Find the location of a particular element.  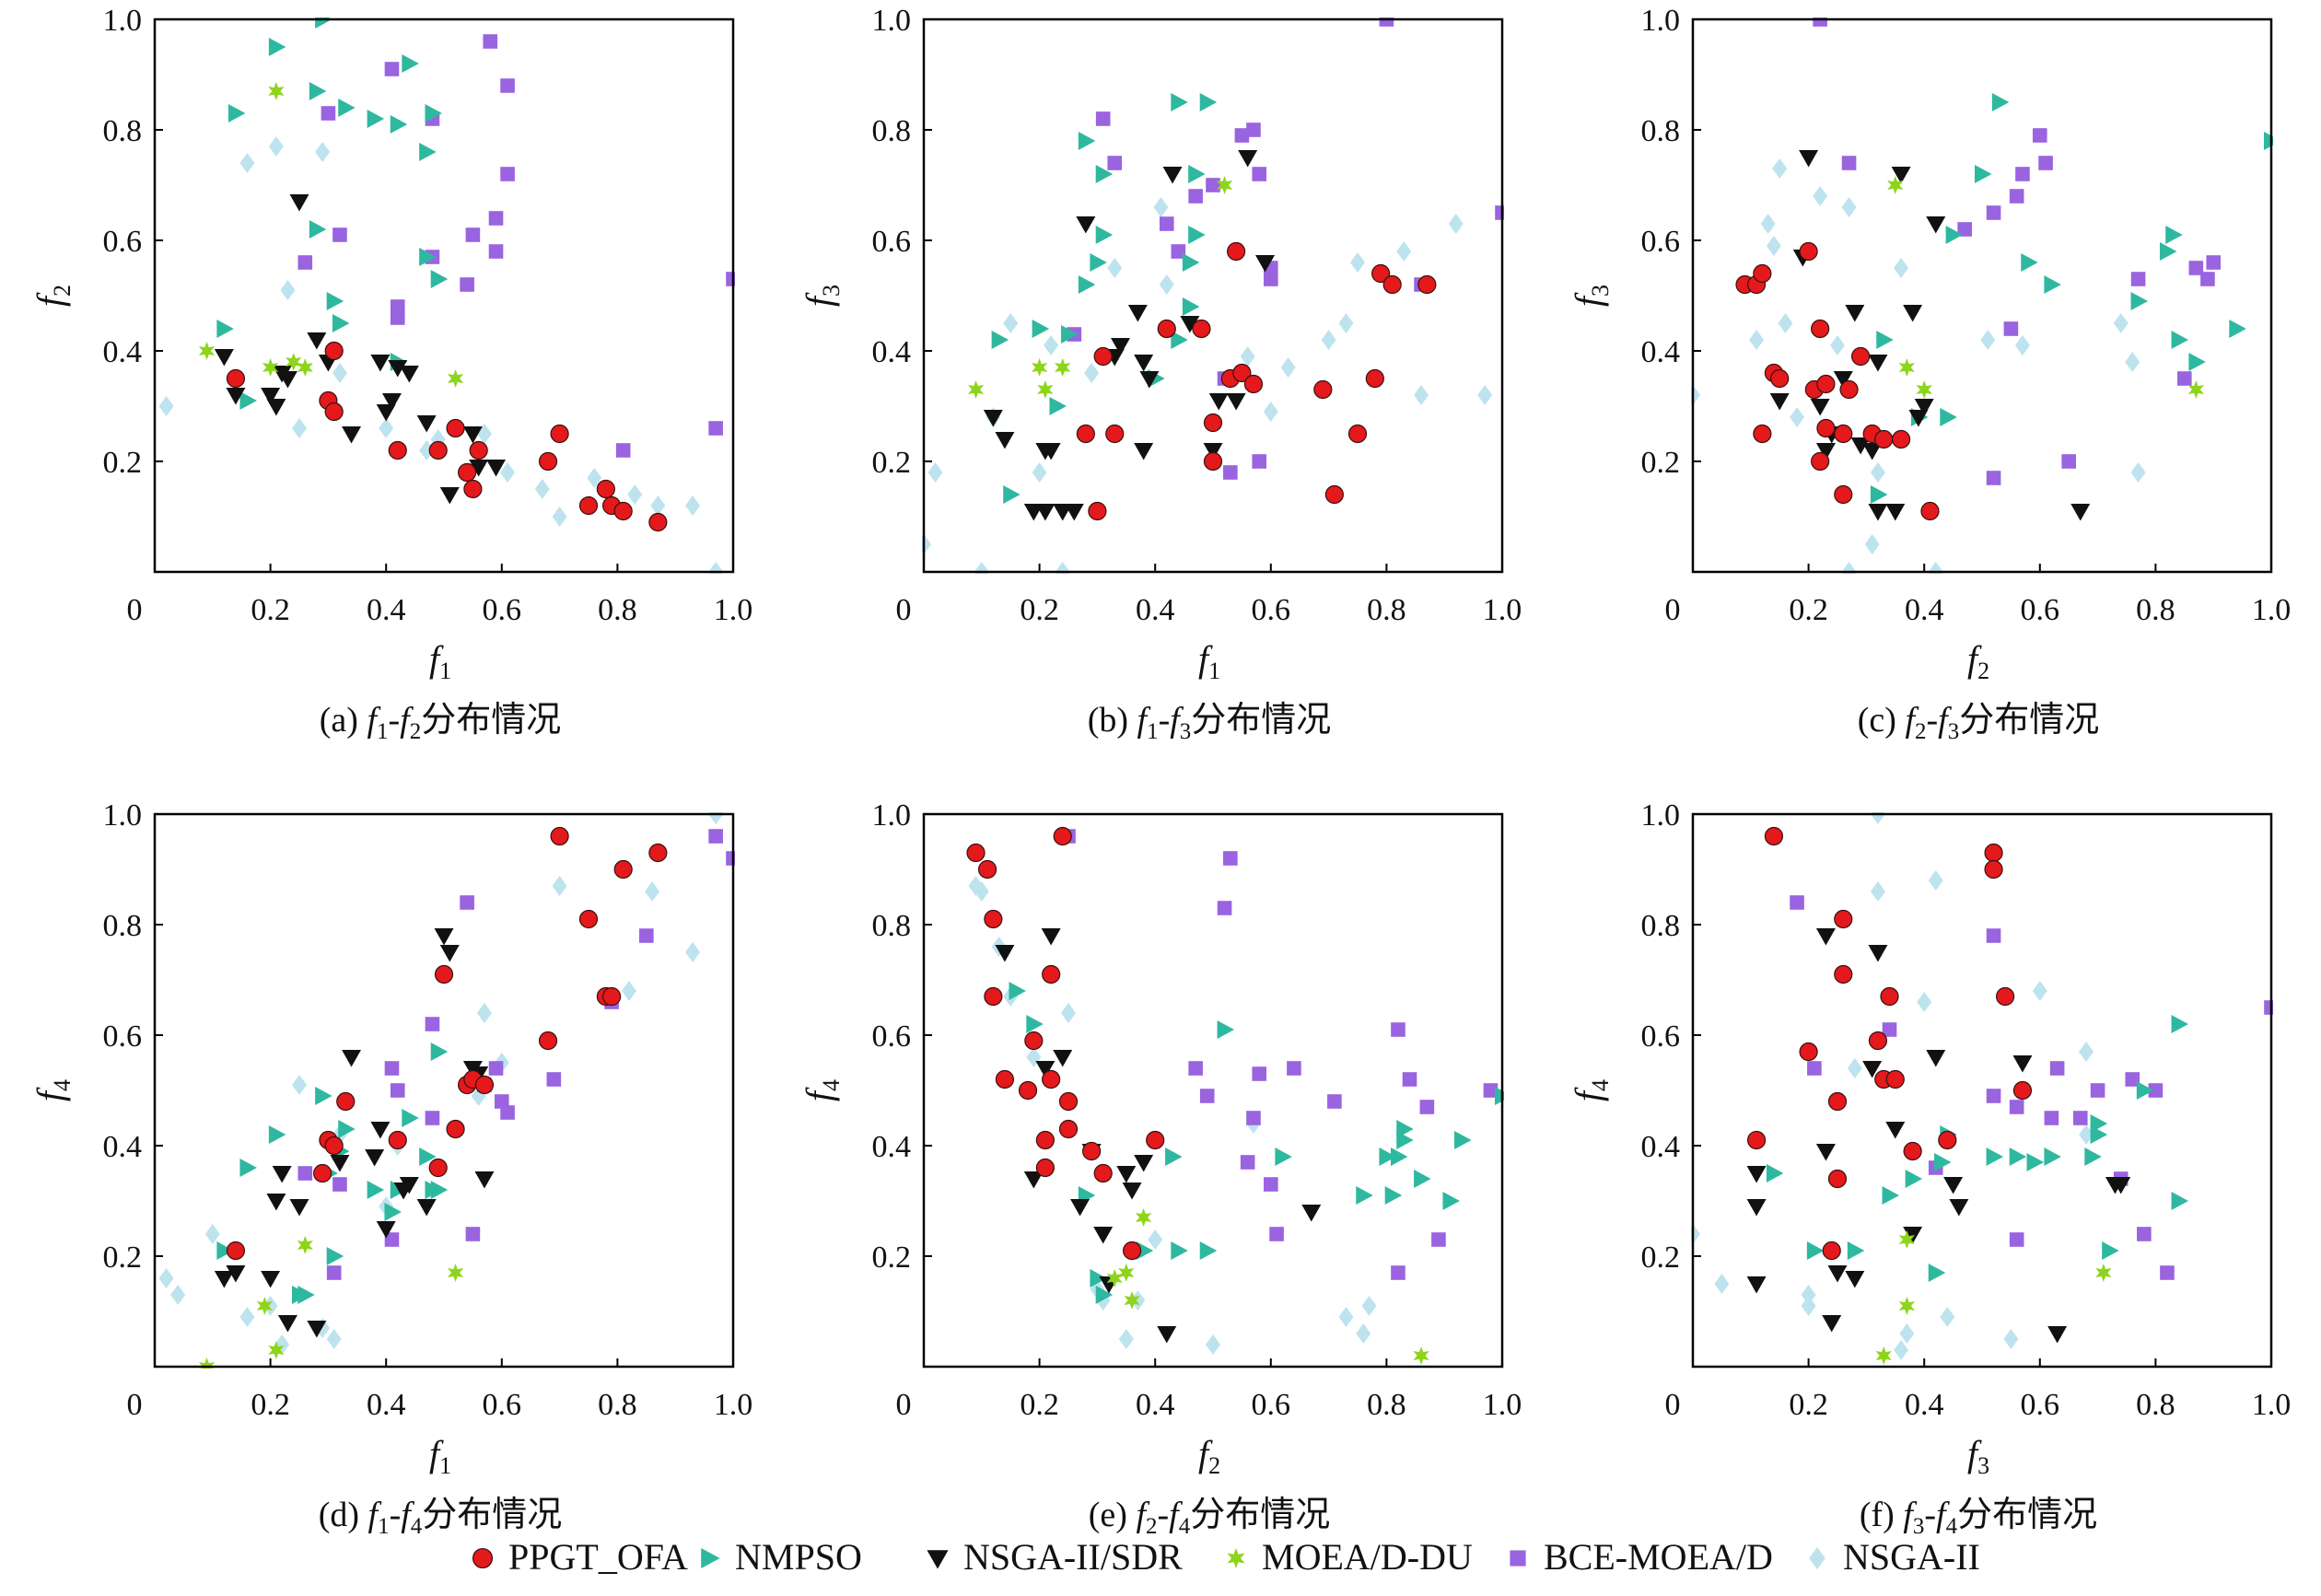

legend-item-moea-d-du: MOEA/D-DU is located at coordinates (1350, 1557).